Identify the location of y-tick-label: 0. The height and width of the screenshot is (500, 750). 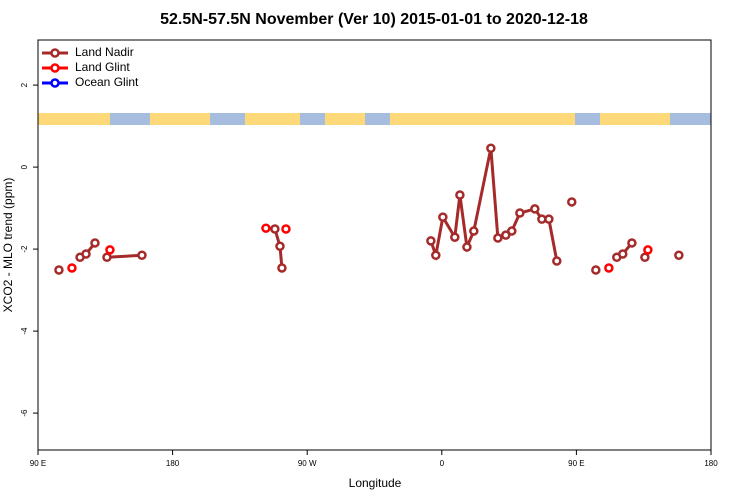
(24, 166).